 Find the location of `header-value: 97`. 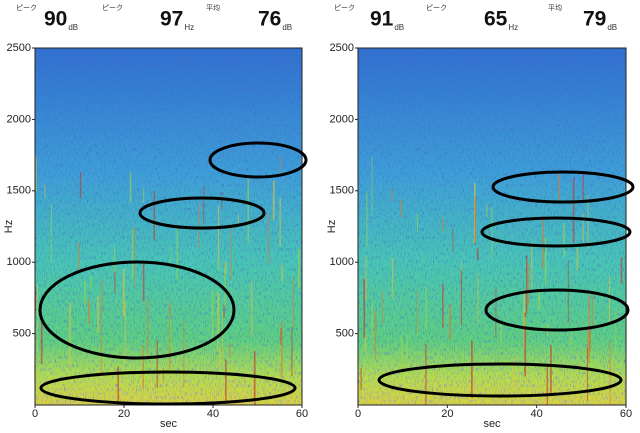

header-value: 97 is located at coordinates (171, 19).